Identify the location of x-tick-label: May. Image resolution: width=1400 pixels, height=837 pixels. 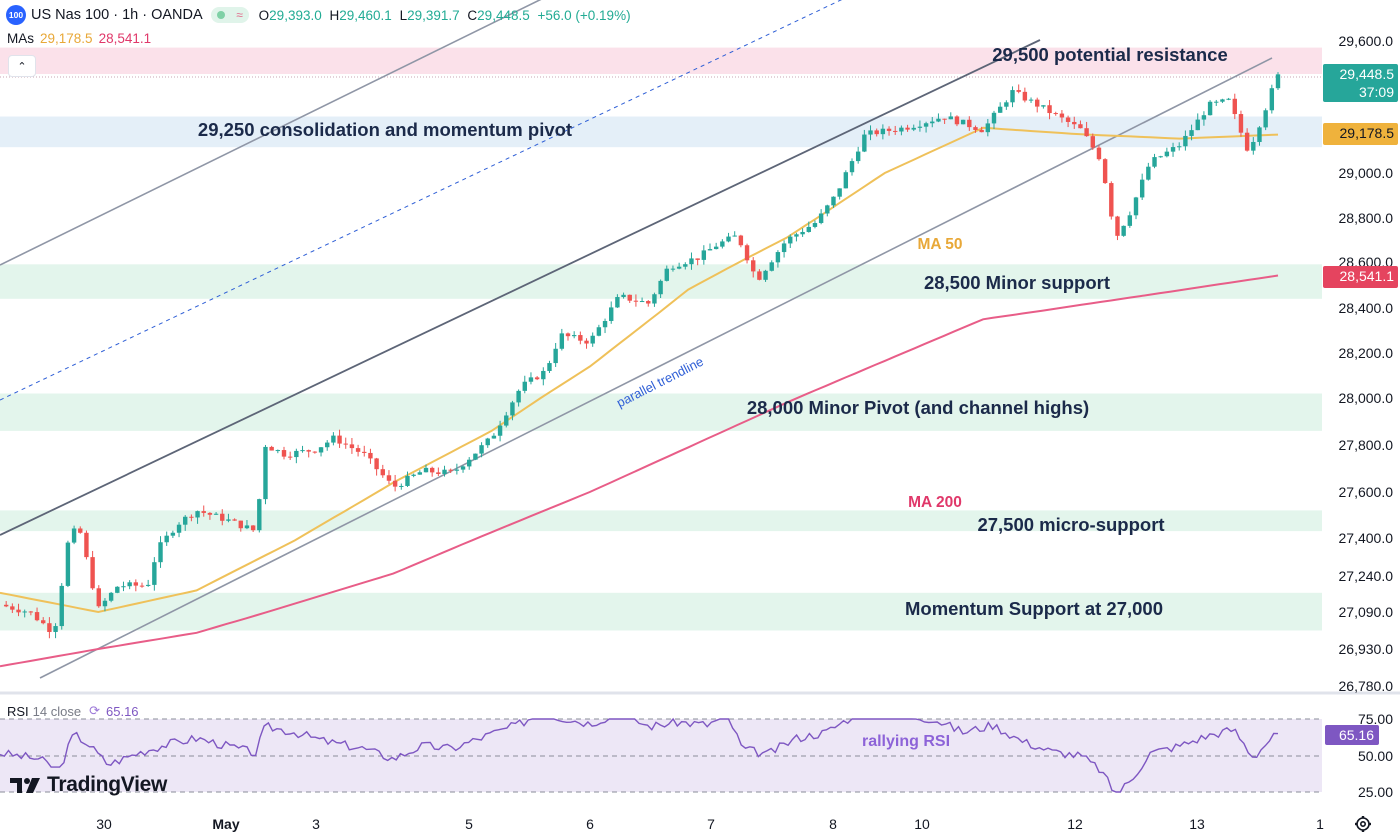
(225, 824).